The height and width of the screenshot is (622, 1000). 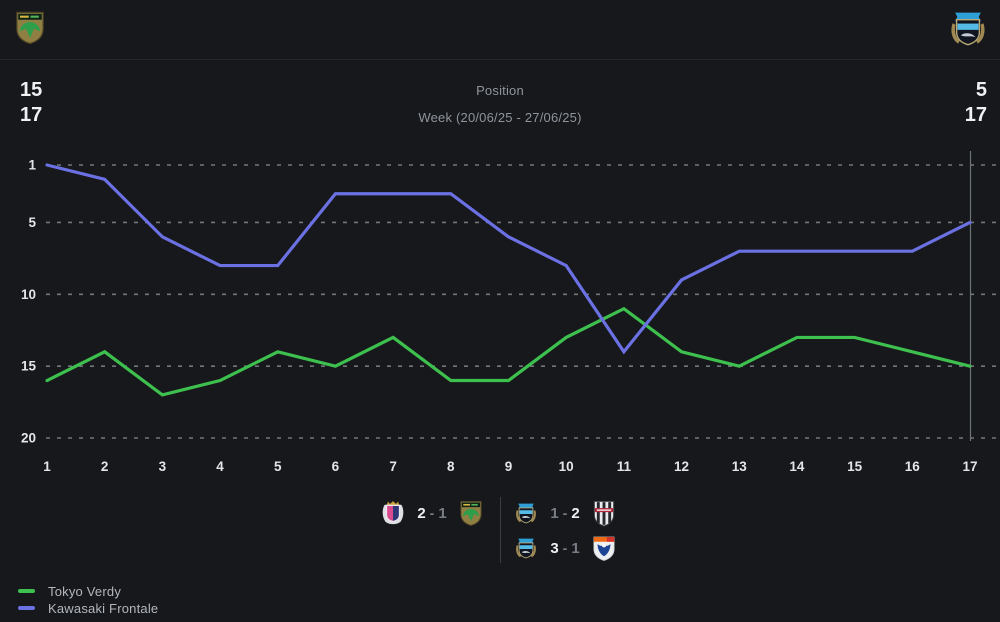 I want to click on y-axis-tick-label: 10, so click(x=28, y=294).